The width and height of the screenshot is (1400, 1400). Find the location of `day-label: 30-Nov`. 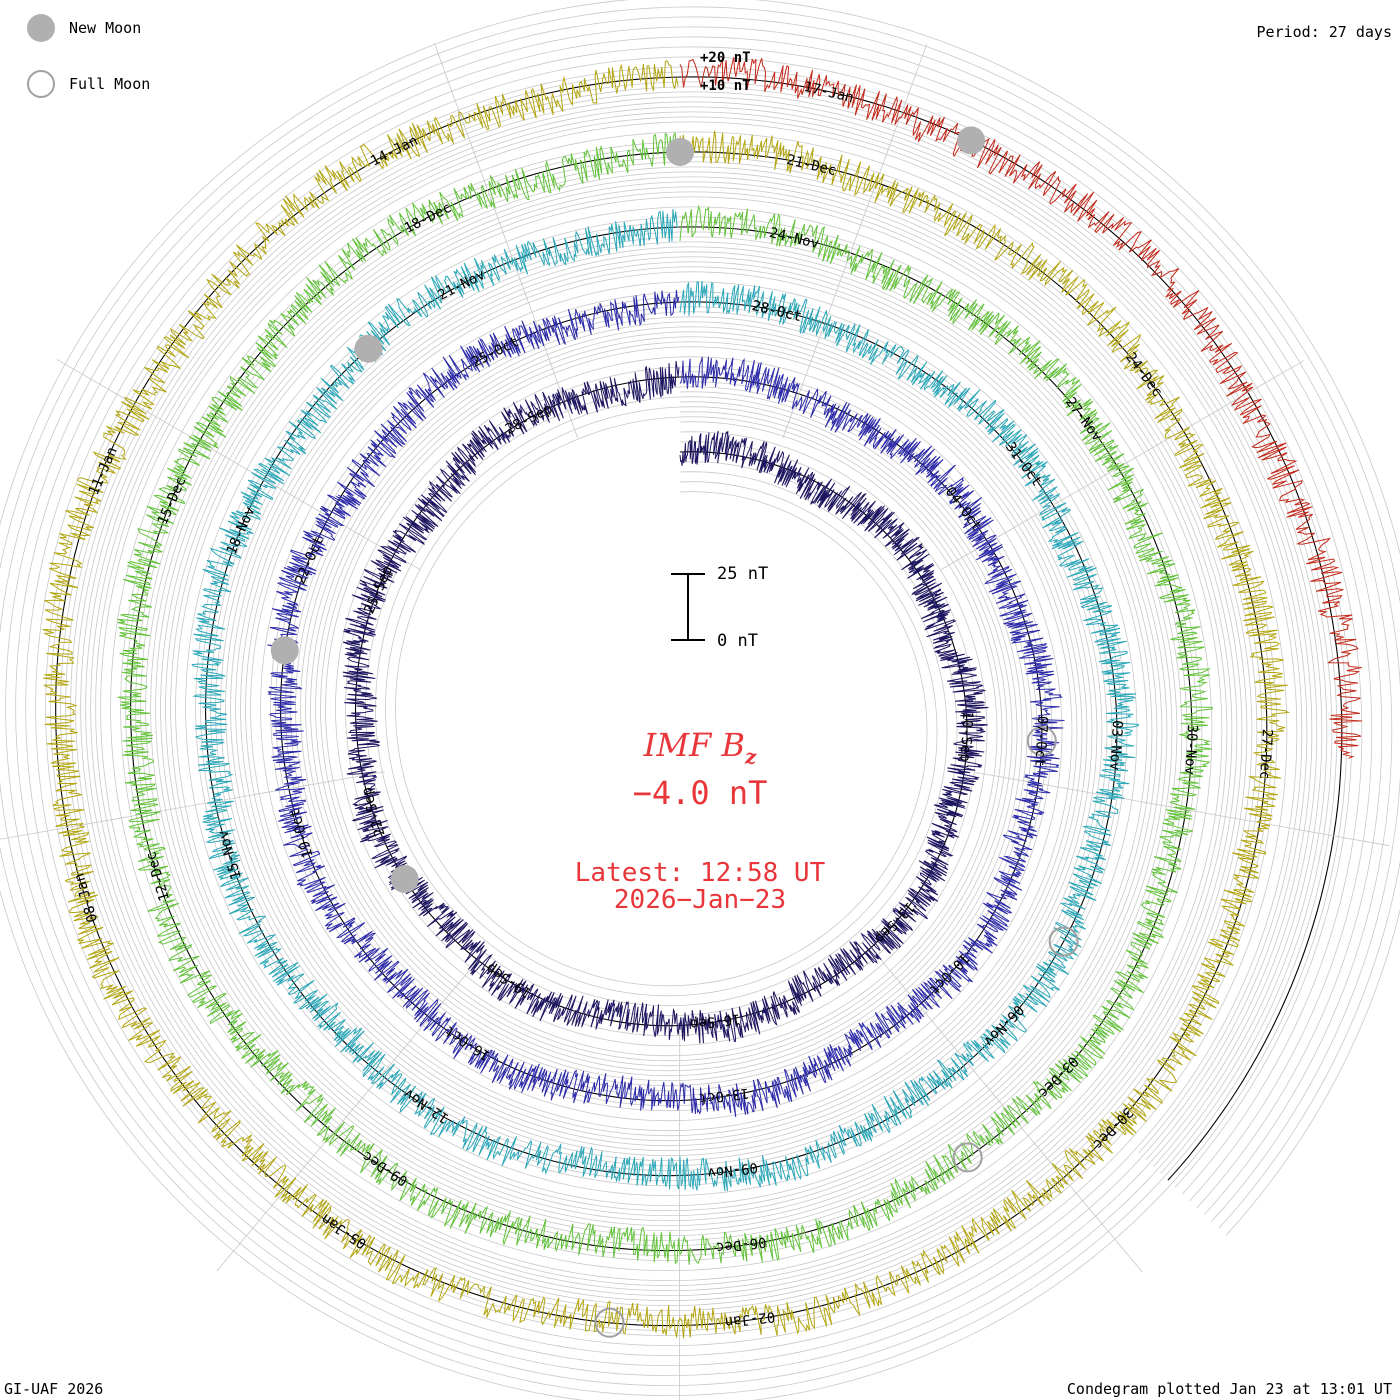

day-label: 30-Nov is located at coordinates (1190, 749).